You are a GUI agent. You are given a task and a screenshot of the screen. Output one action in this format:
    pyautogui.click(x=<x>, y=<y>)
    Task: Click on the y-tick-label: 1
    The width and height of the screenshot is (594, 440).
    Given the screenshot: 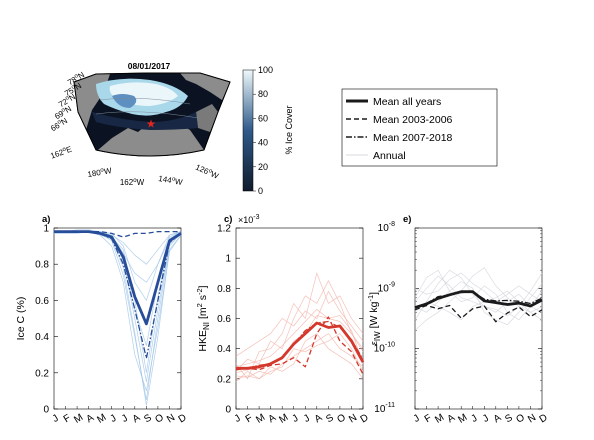 What is the action you would take?
    pyautogui.click(x=228, y=259)
    